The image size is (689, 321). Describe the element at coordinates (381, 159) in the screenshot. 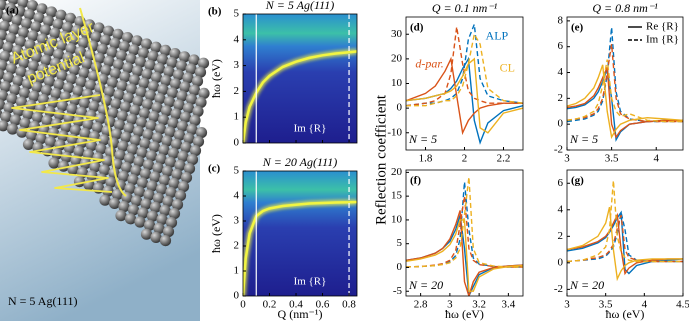

I see `y-axis-label: Reflection coefficient` at that location.